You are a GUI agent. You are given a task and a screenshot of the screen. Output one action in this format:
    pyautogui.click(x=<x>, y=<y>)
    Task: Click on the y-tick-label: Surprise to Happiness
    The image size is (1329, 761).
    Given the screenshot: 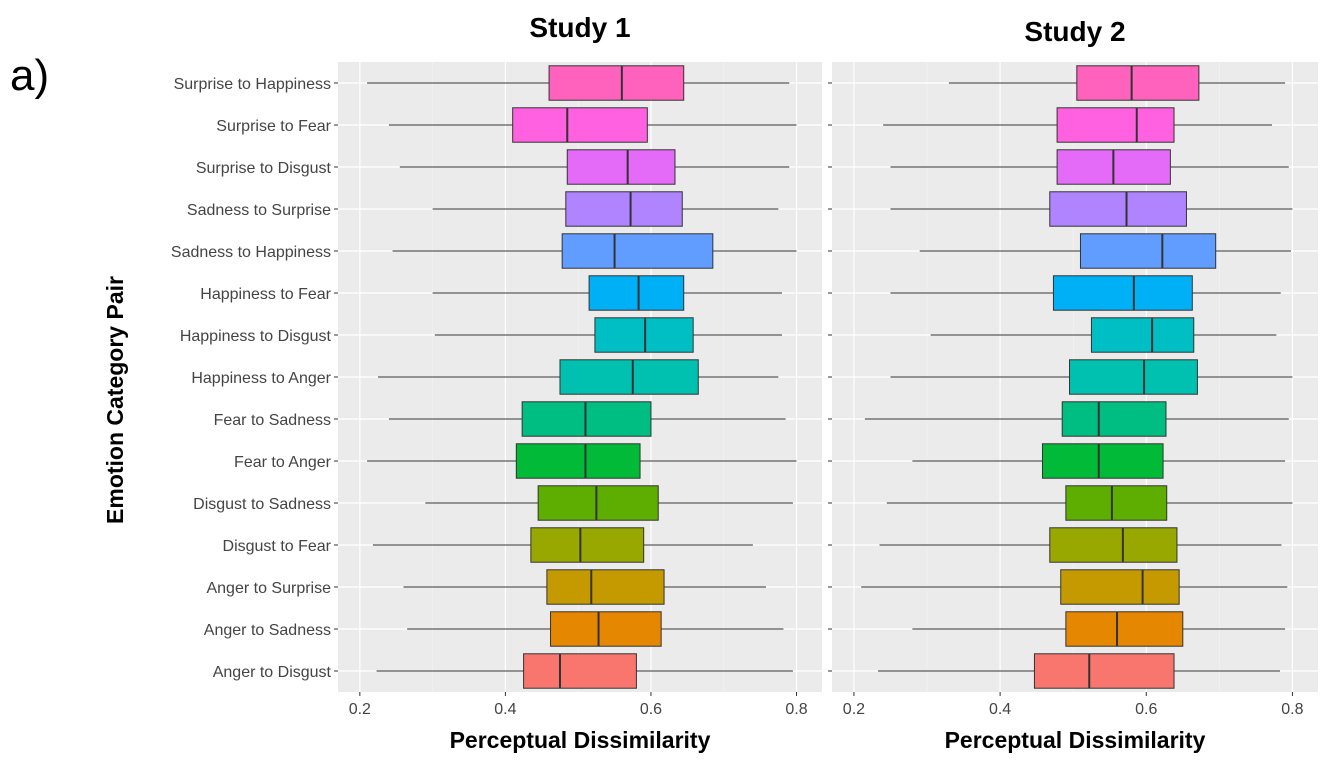 What is the action you would take?
    pyautogui.click(x=252, y=84)
    